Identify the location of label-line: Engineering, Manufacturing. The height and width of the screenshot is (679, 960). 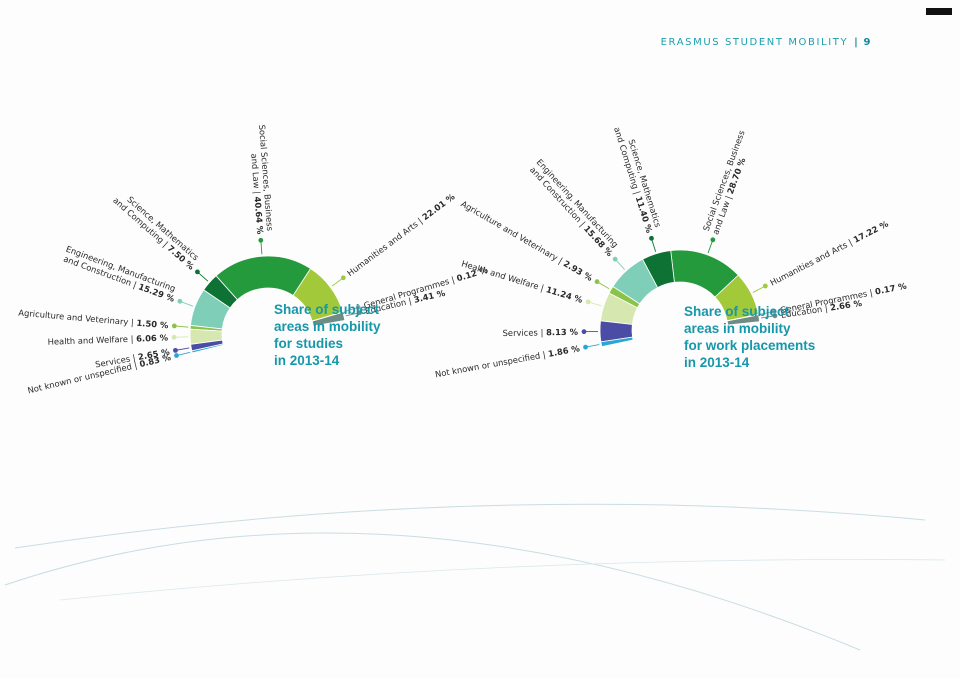
(579, 204).